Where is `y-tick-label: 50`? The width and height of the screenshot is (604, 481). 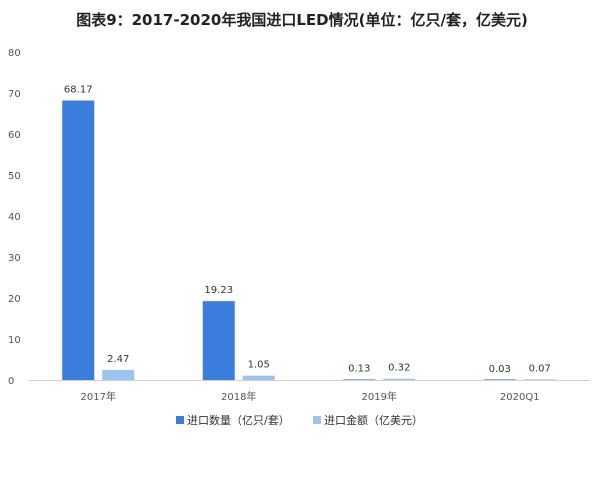
y-tick-label: 50 is located at coordinates (14, 176).